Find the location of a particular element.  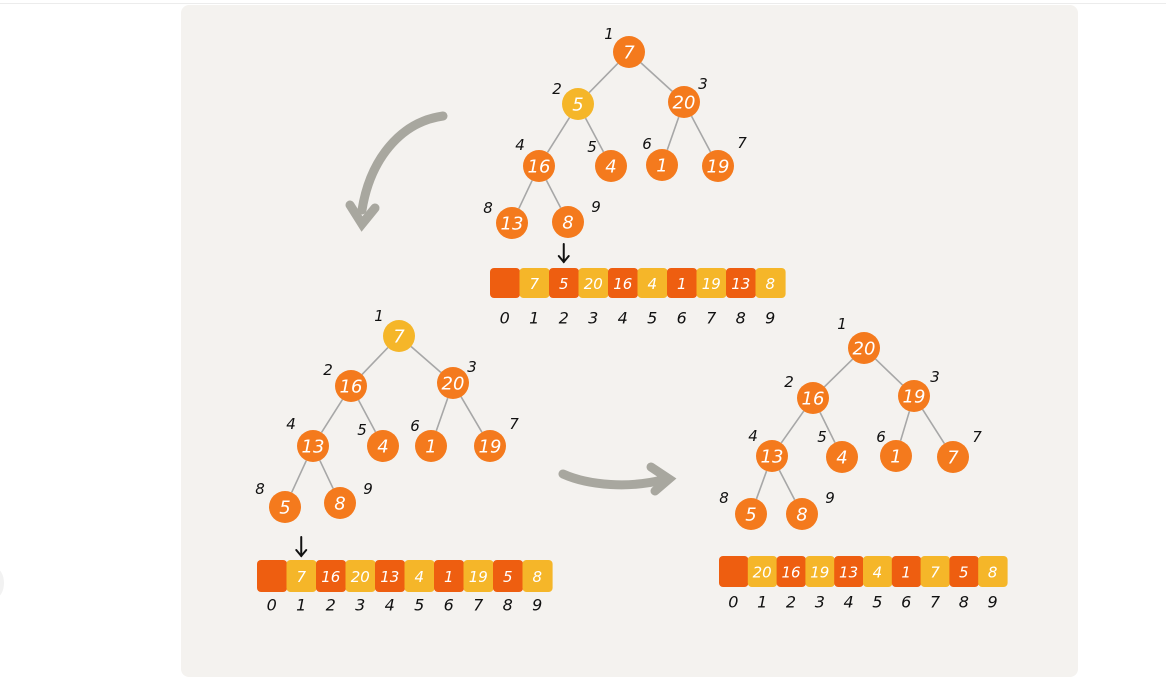

node-position: 3 is located at coordinates (935, 377).